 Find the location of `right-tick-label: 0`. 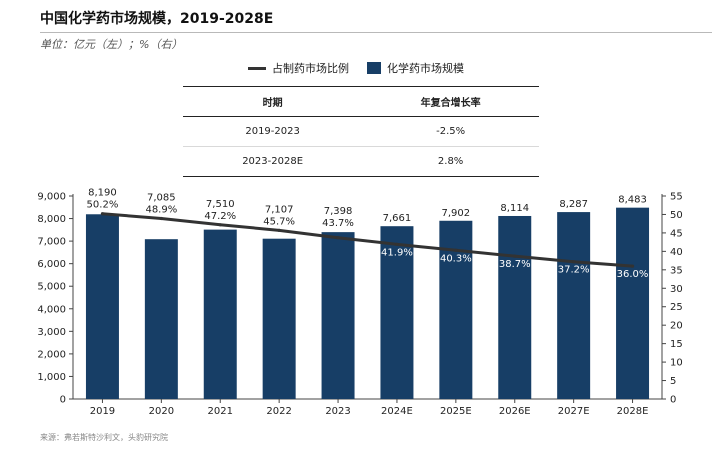

right-tick-label: 0 is located at coordinates (673, 400).